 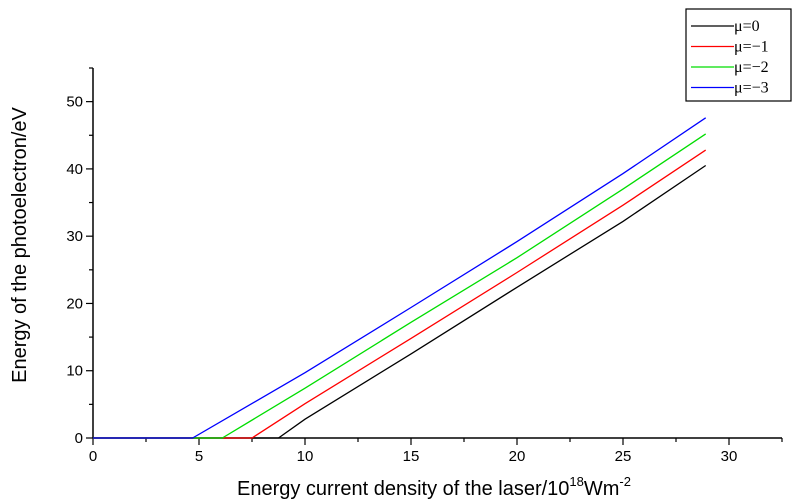 What do you see at coordinates (517, 456) in the screenshot?
I see `x-tick-label: 20` at bounding box center [517, 456].